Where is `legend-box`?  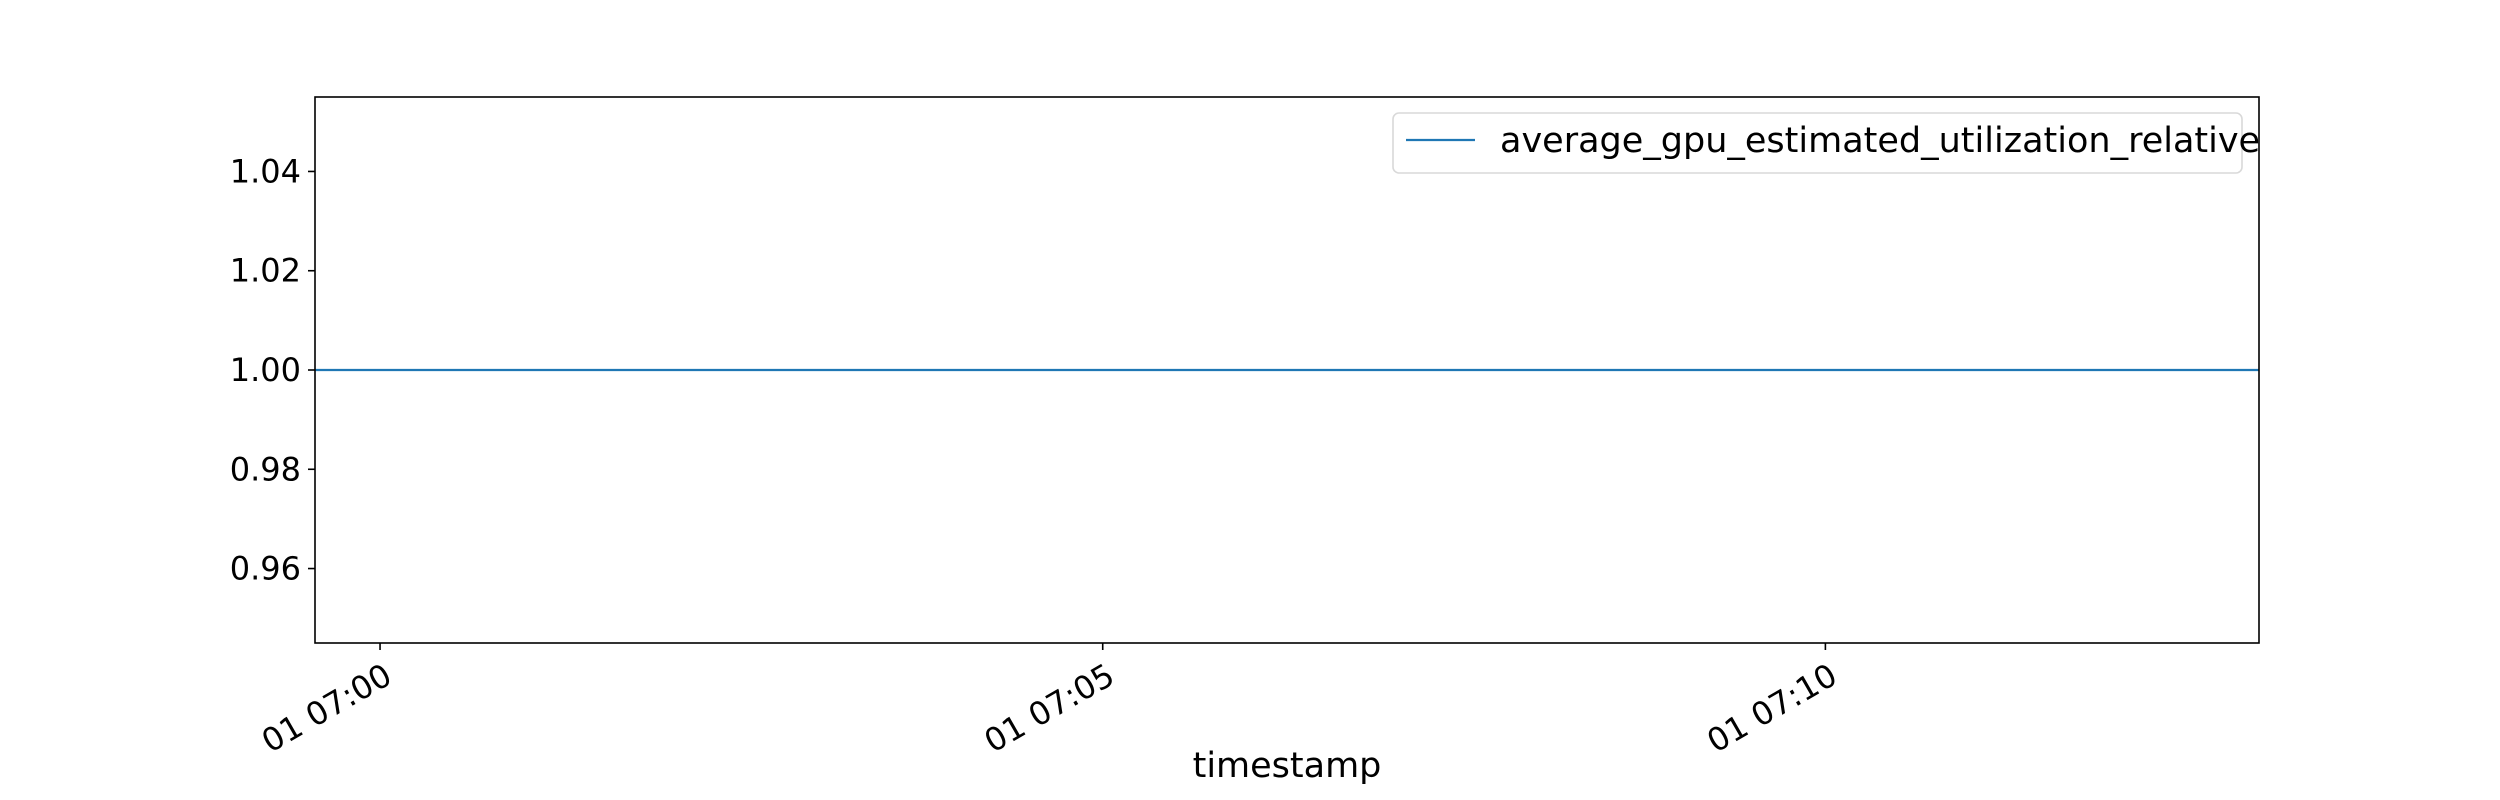
legend-box is located at coordinates (1817, 143).